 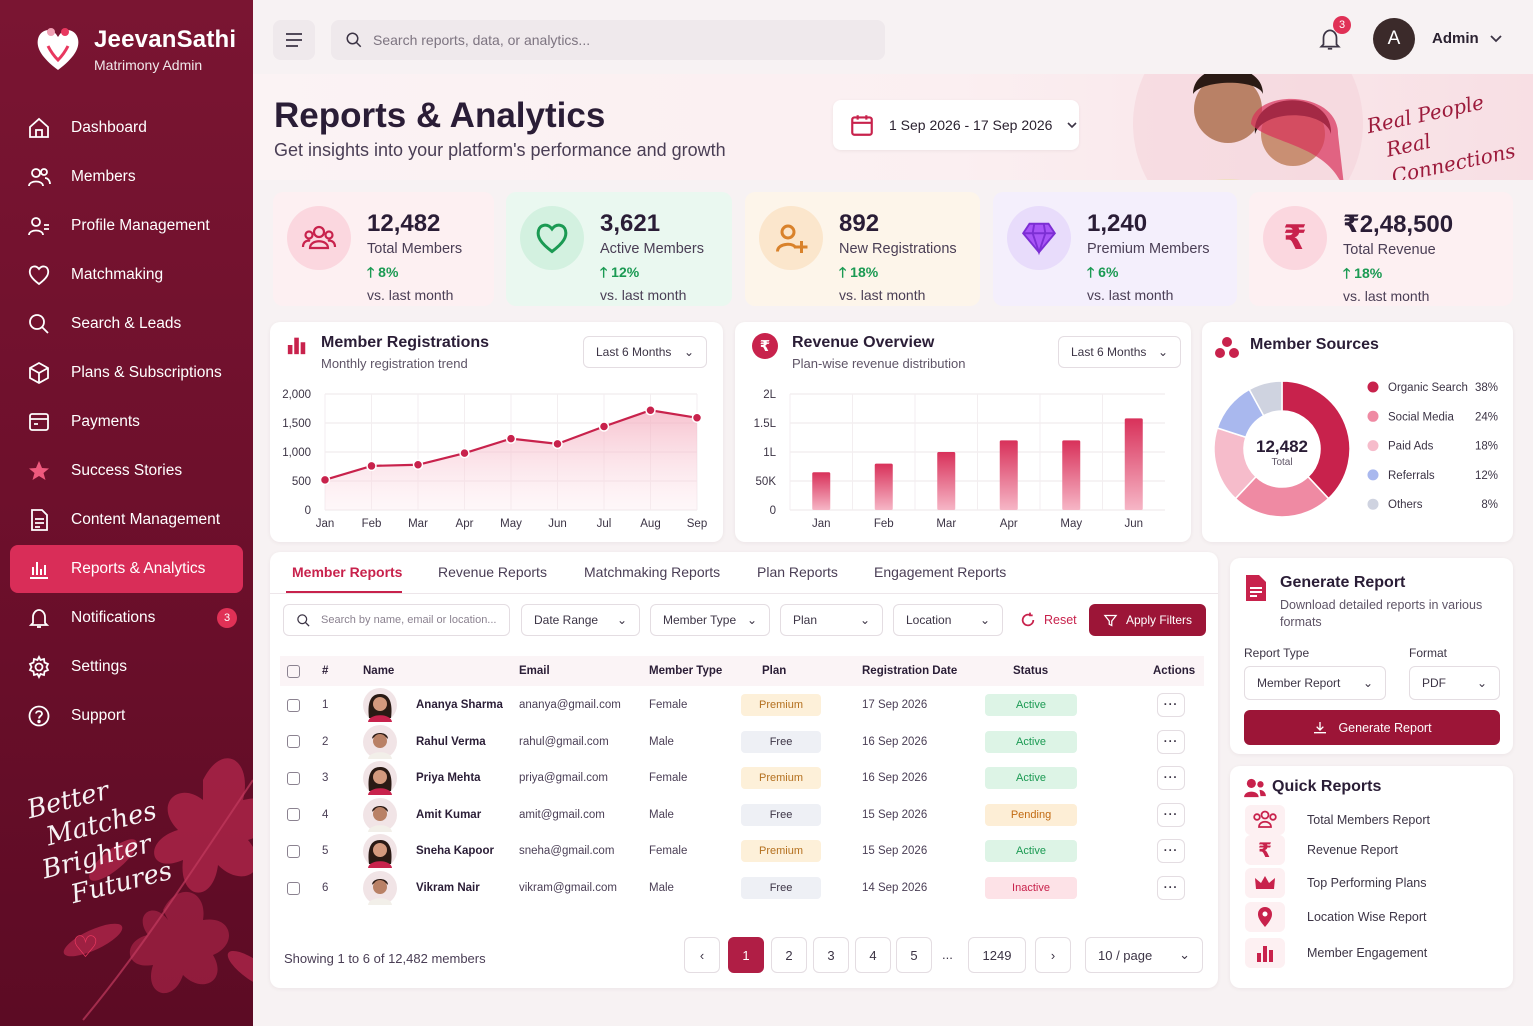 I want to click on sidebar-item-support: Support, so click(x=126, y=716).